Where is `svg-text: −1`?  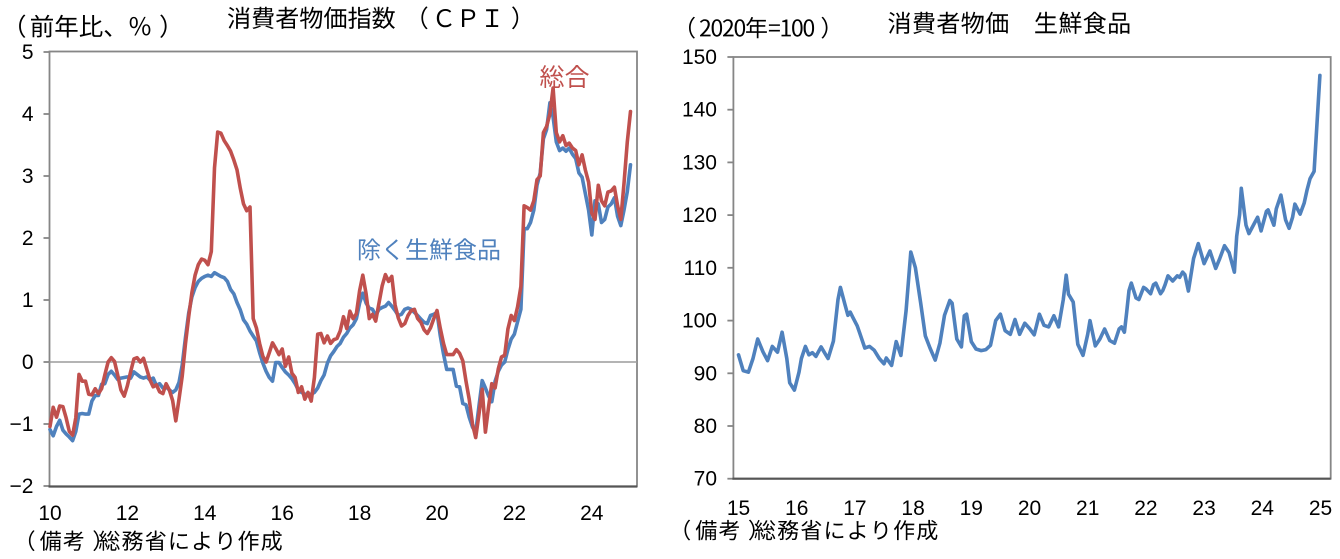 svg-text: −1 is located at coordinates (22, 424).